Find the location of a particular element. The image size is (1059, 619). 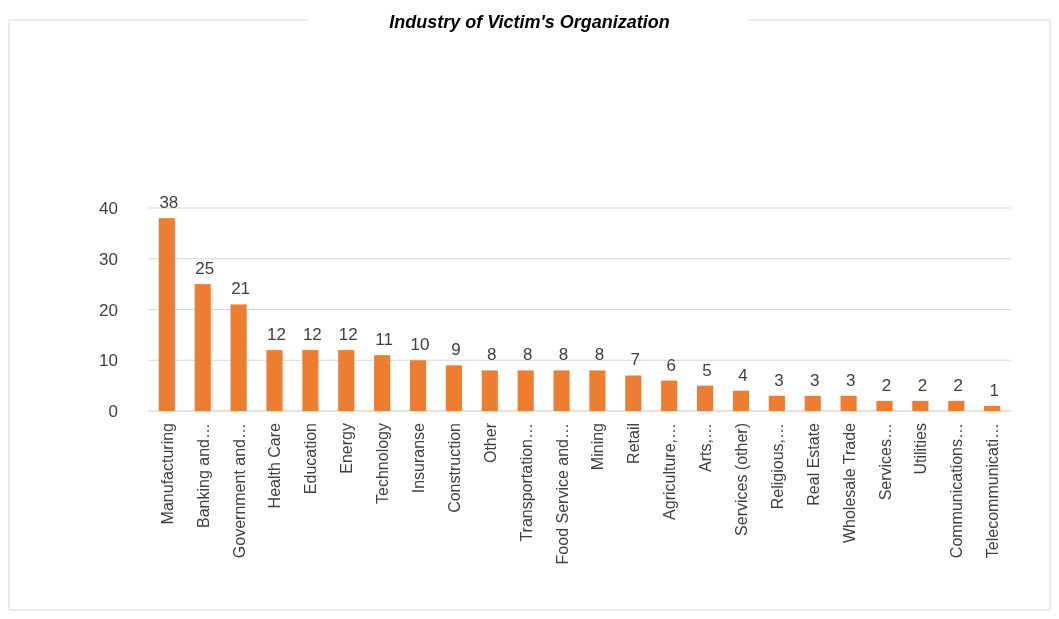

data-label: 10 is located at coordinates (420, 345).